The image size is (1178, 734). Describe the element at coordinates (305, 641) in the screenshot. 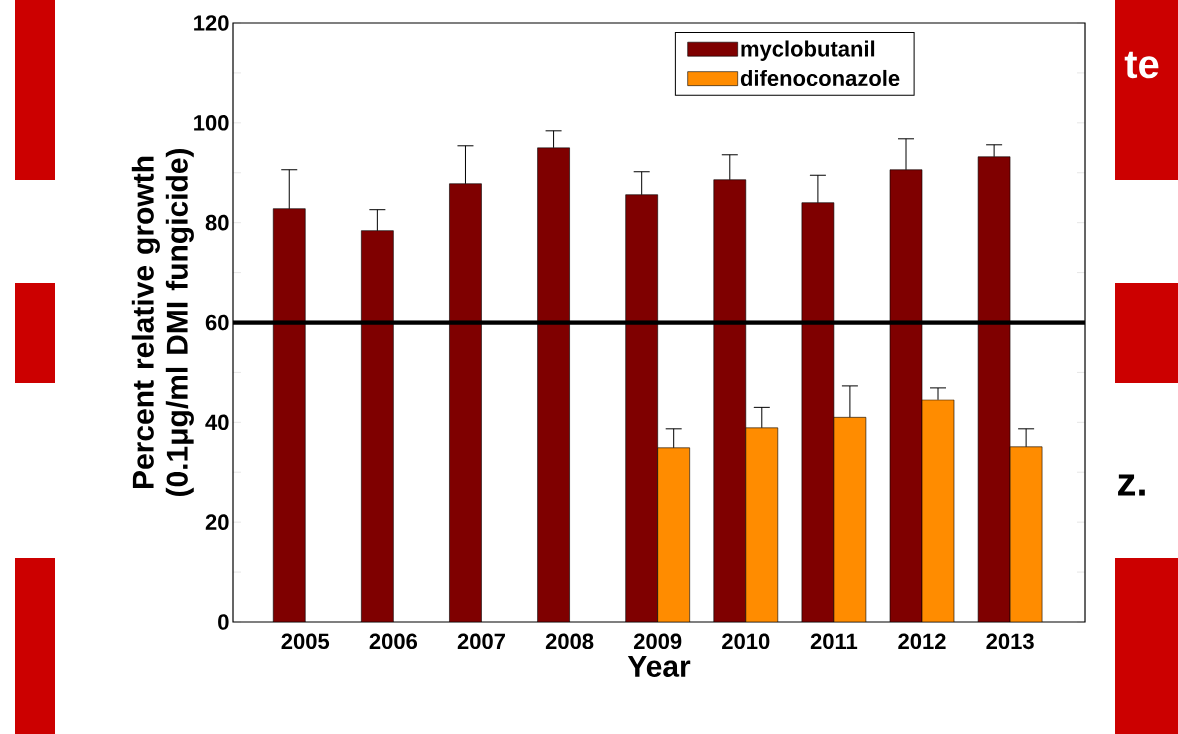

I see `x-tick-label: 2005` at that location.